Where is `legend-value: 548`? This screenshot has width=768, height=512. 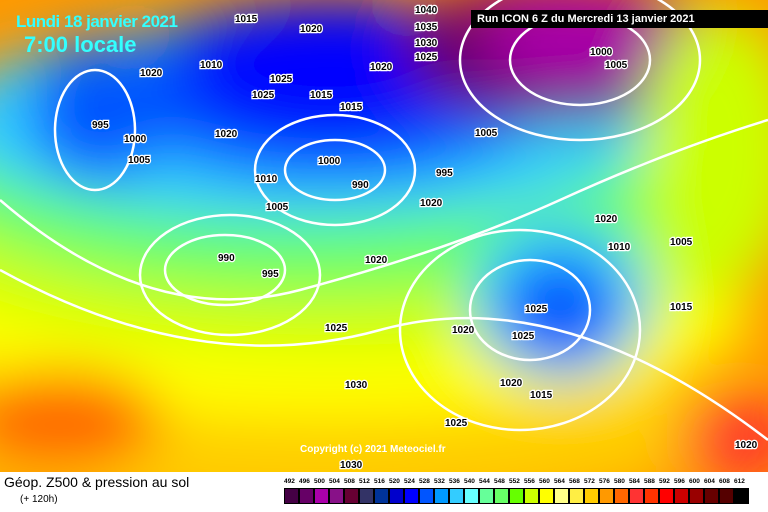
legend-value: 548 is located at coordinates (499, 481).